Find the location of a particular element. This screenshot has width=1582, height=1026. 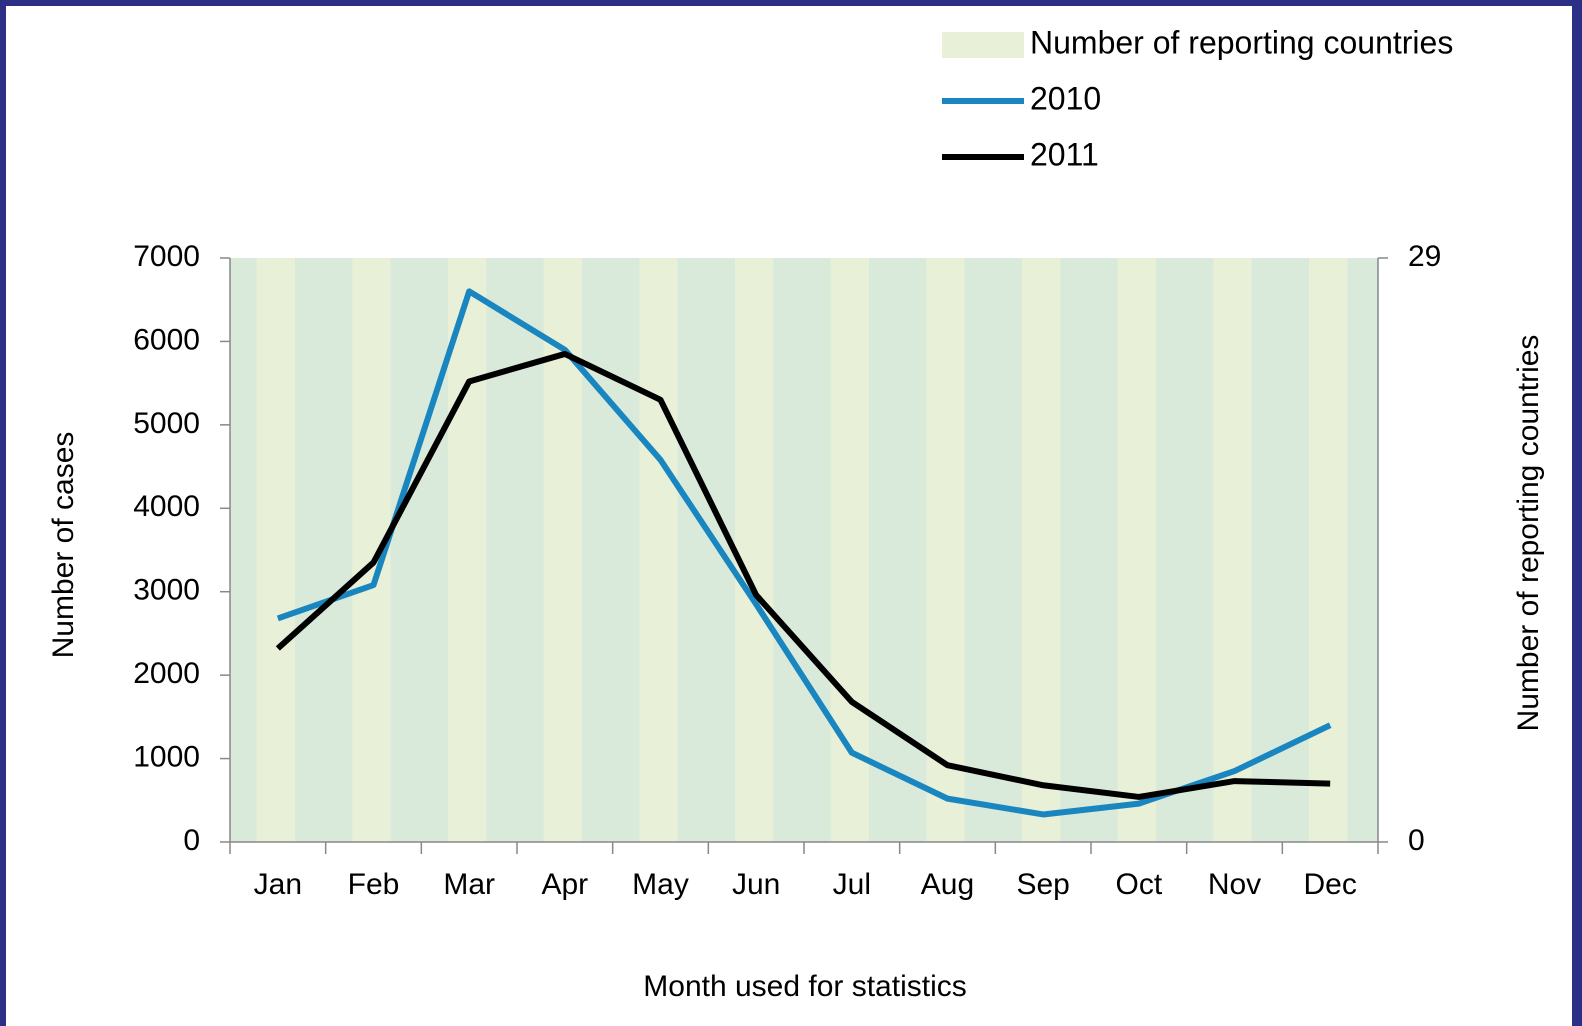

y-tick-label: 0 is located at coordinates (191, 840).